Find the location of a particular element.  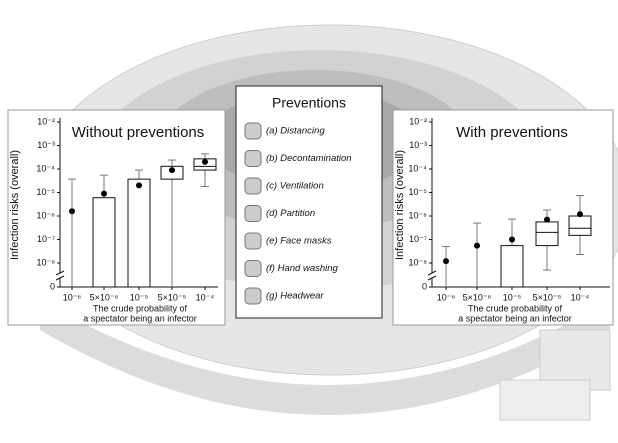

prevention-icons is located at coordinates (253, 213).